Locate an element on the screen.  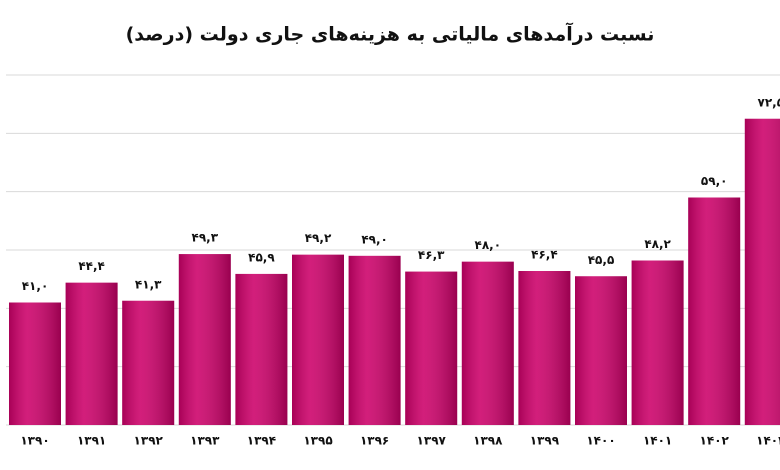
x-tick-label: ۱۳۹۸ is located at coordinates (488, 441).